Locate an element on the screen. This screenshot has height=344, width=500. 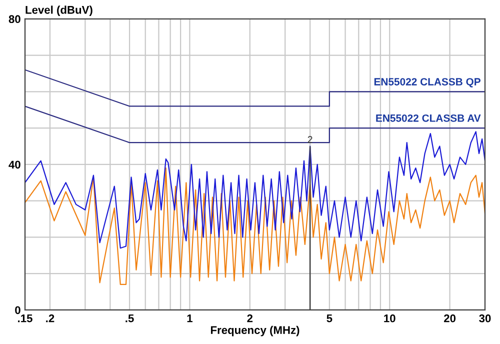
x-tick-label: 30 is located at coordinates (485, 318).